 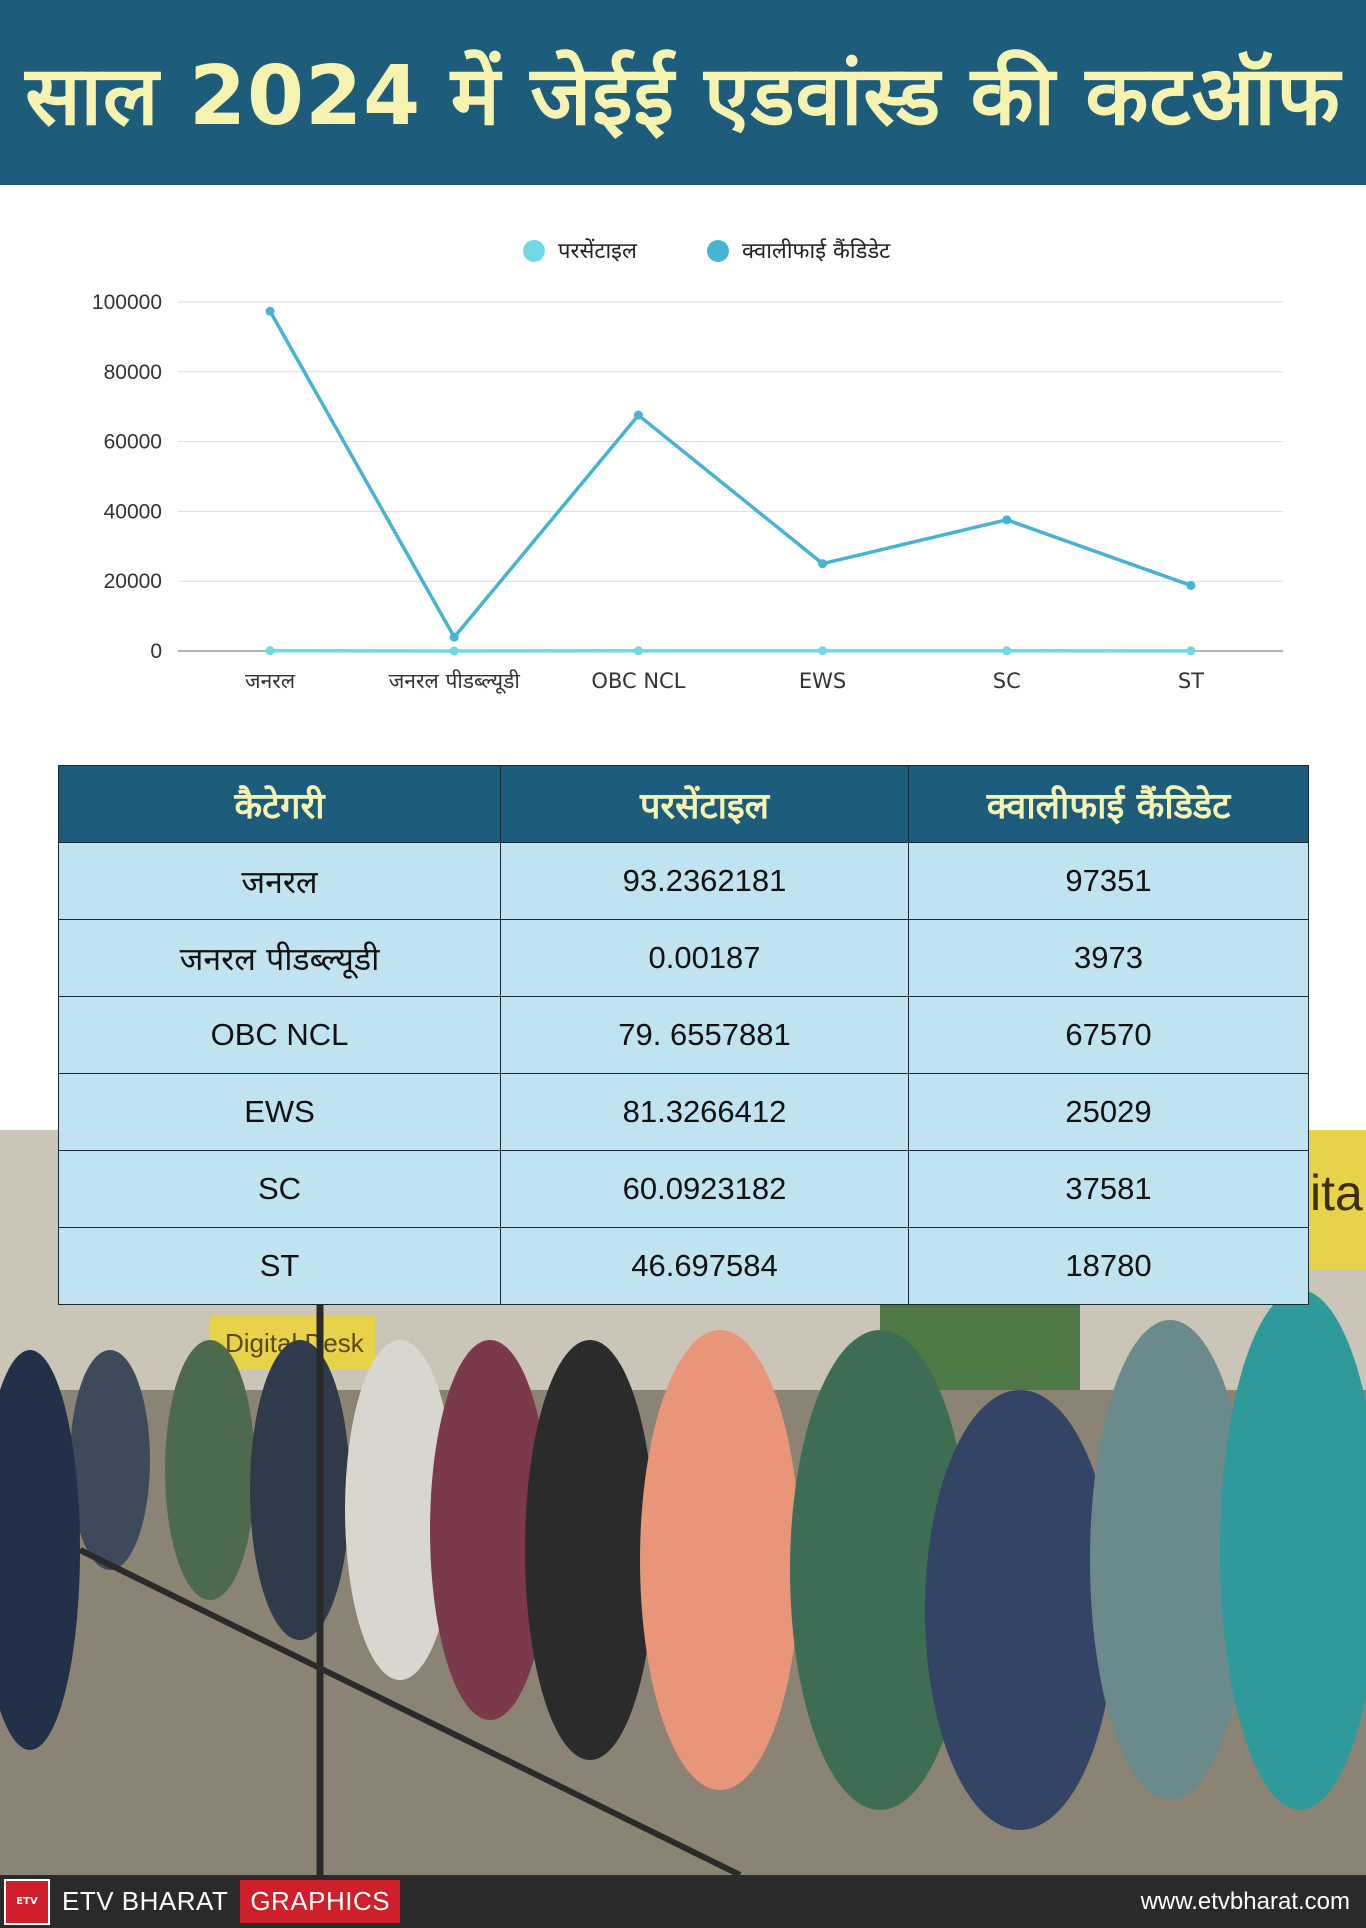 I want to click on table-row: जनरल 93.2362181 97351, so click(x=683, y=881).